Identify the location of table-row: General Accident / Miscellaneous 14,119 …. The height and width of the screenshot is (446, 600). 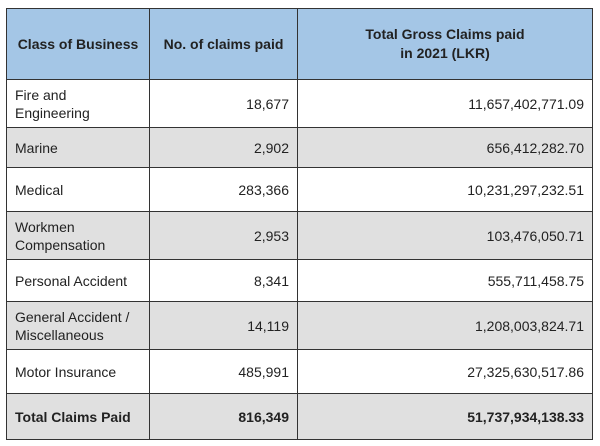
(299, 325).